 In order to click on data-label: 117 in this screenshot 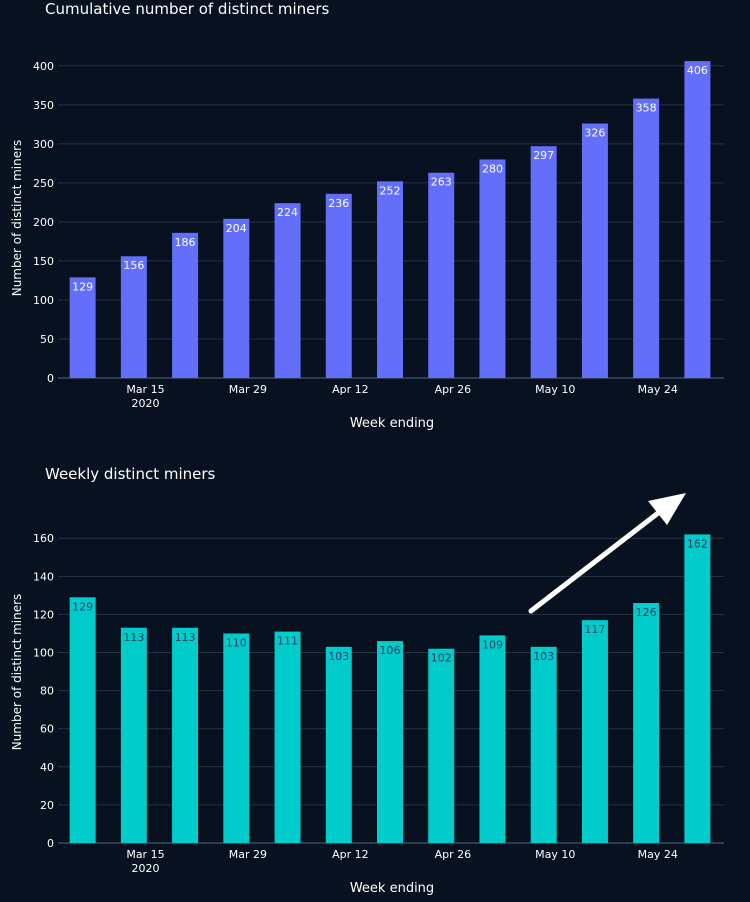, I will do `click(594, 629)`.